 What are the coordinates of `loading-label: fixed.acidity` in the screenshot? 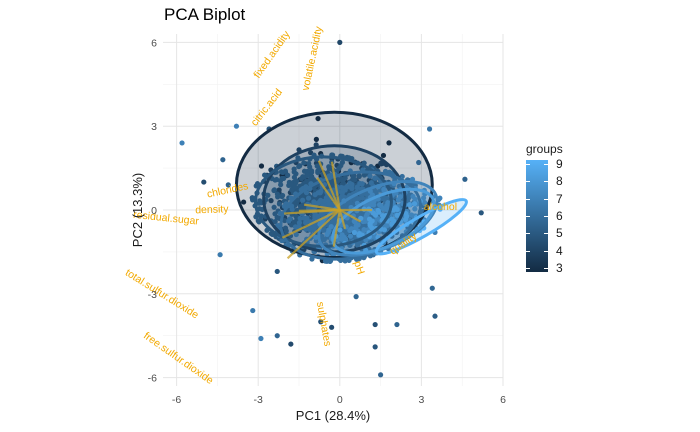 It's located at (272, 54).